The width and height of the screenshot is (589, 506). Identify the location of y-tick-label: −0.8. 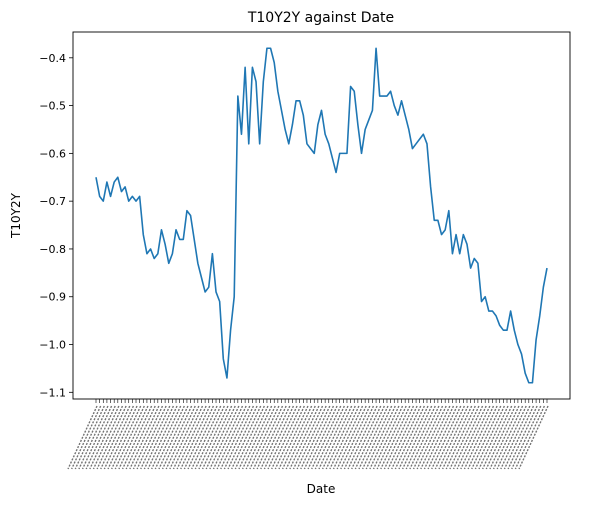
(52, 249).